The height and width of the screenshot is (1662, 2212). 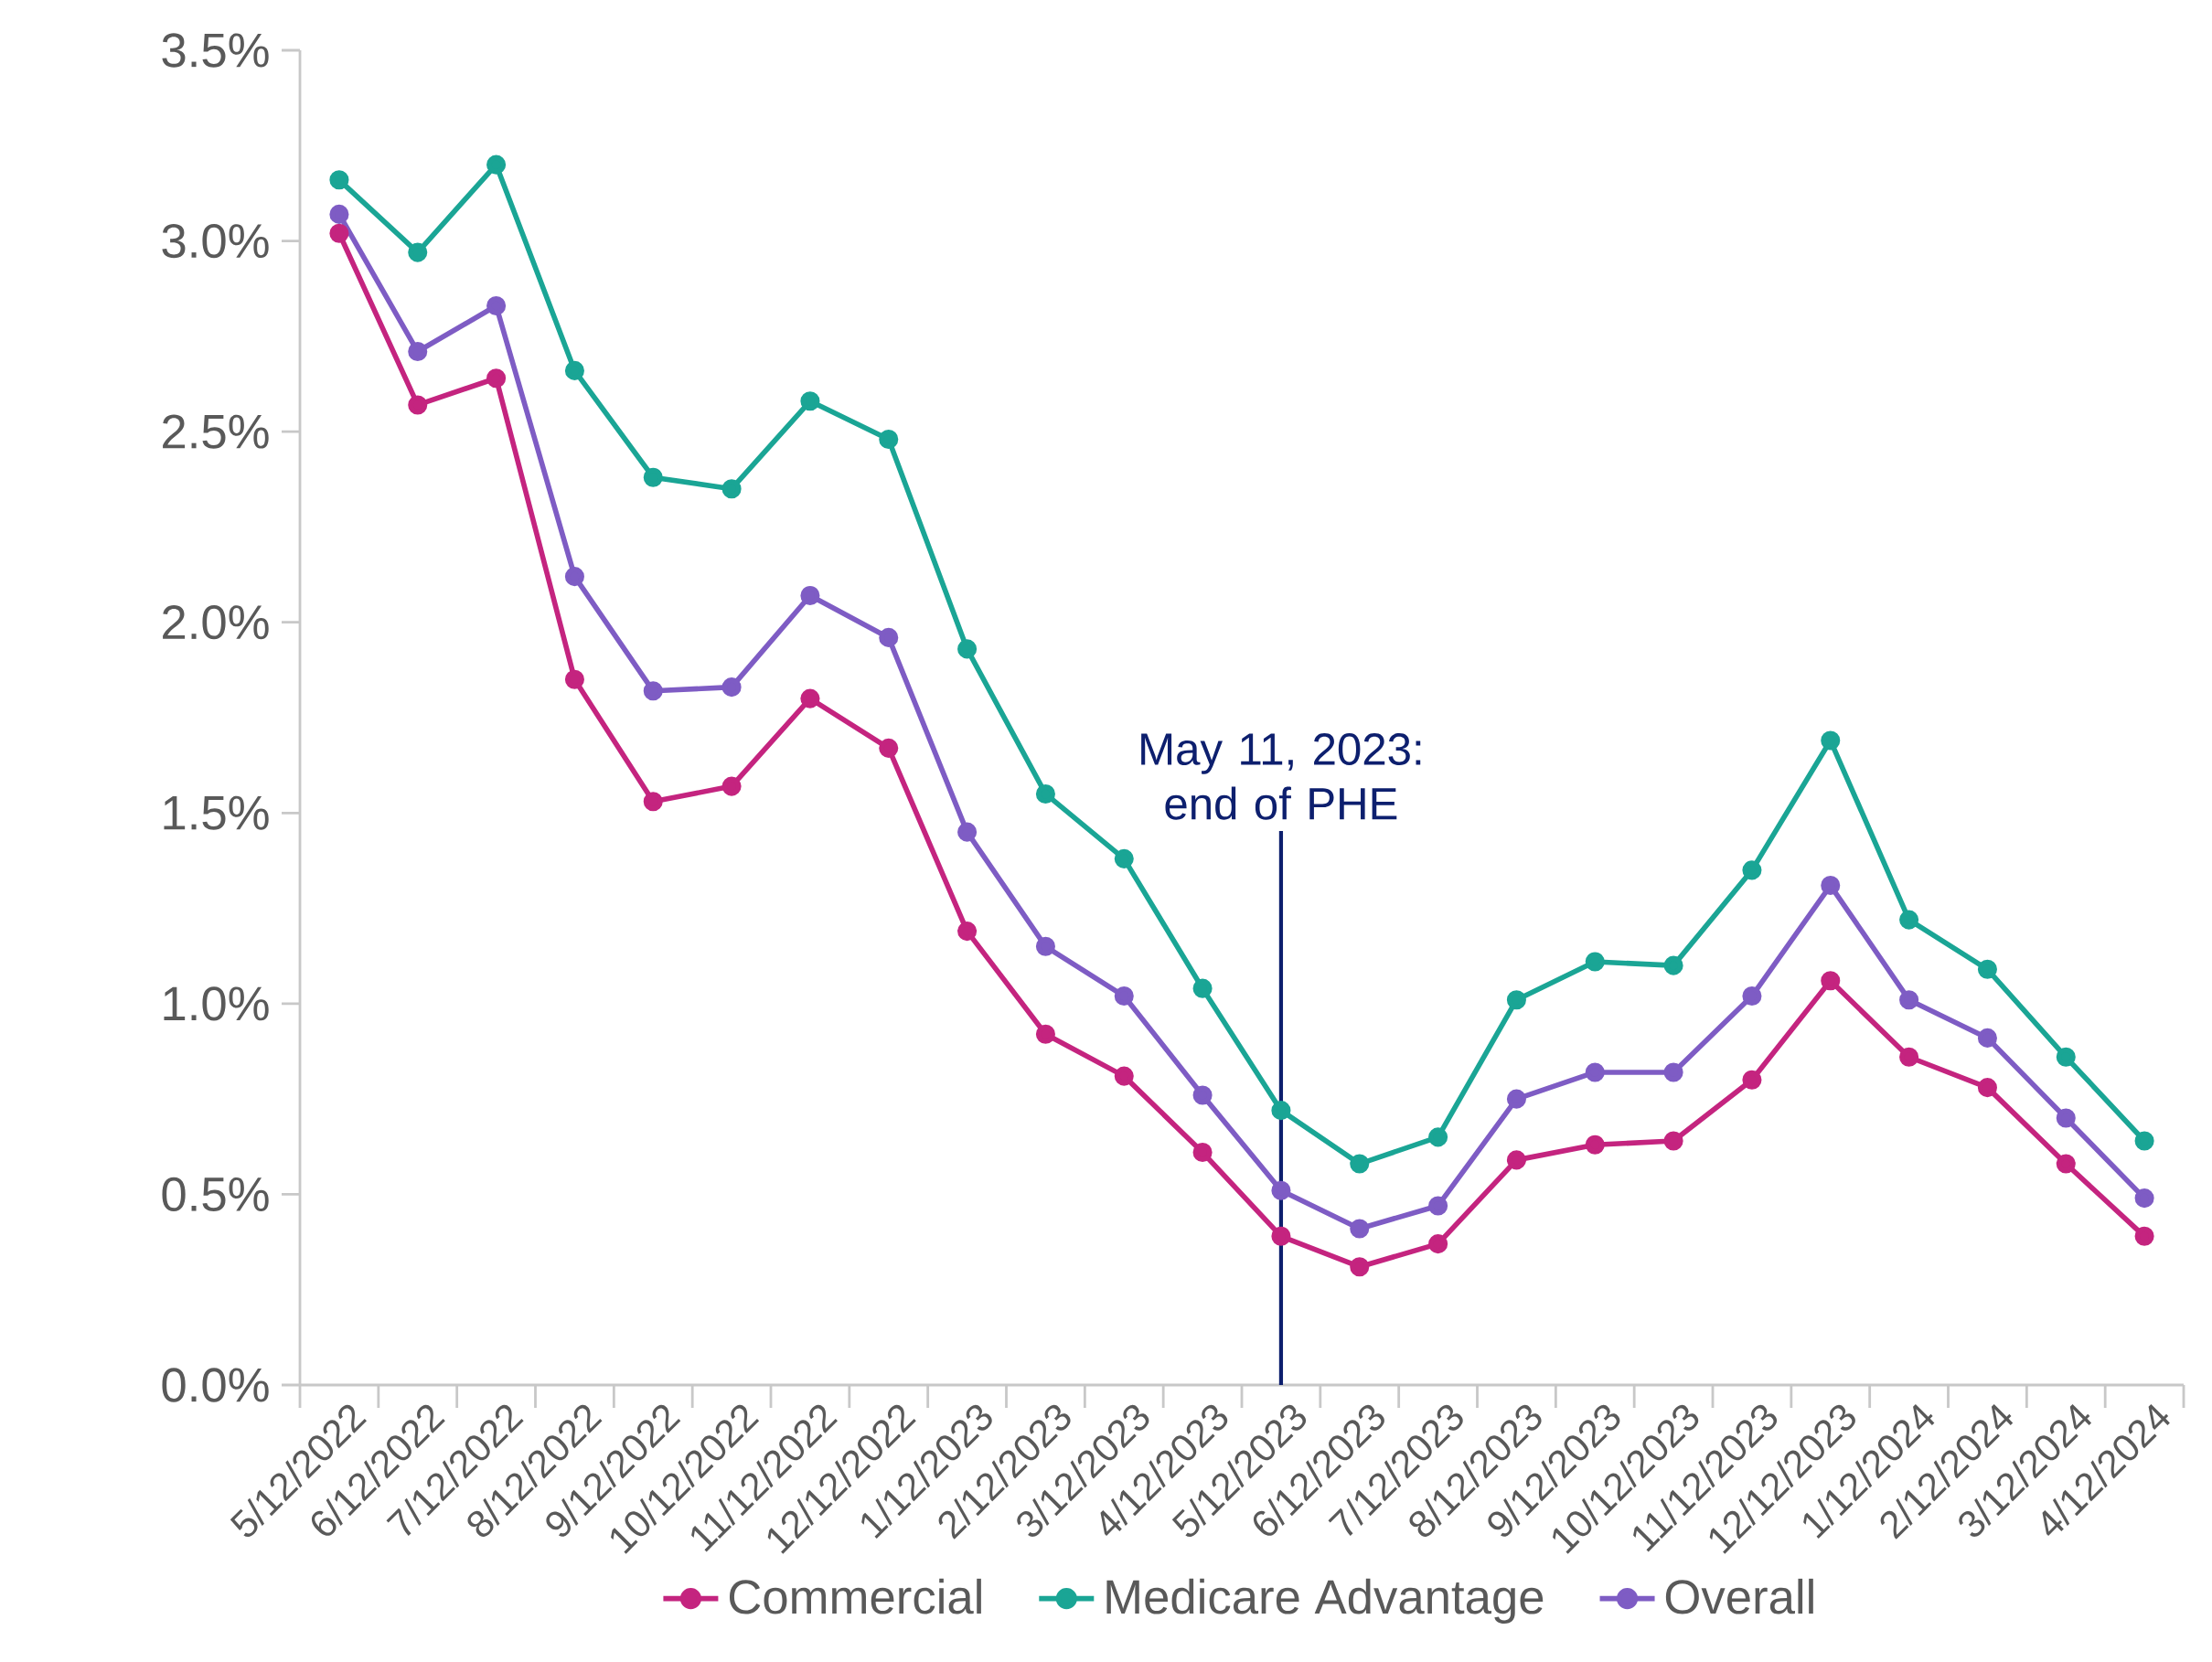 What do you see at coordinates (216, 622) in the screenshot?
I see `y-tick-label: 2.0%` at bounding box center [216, 622].